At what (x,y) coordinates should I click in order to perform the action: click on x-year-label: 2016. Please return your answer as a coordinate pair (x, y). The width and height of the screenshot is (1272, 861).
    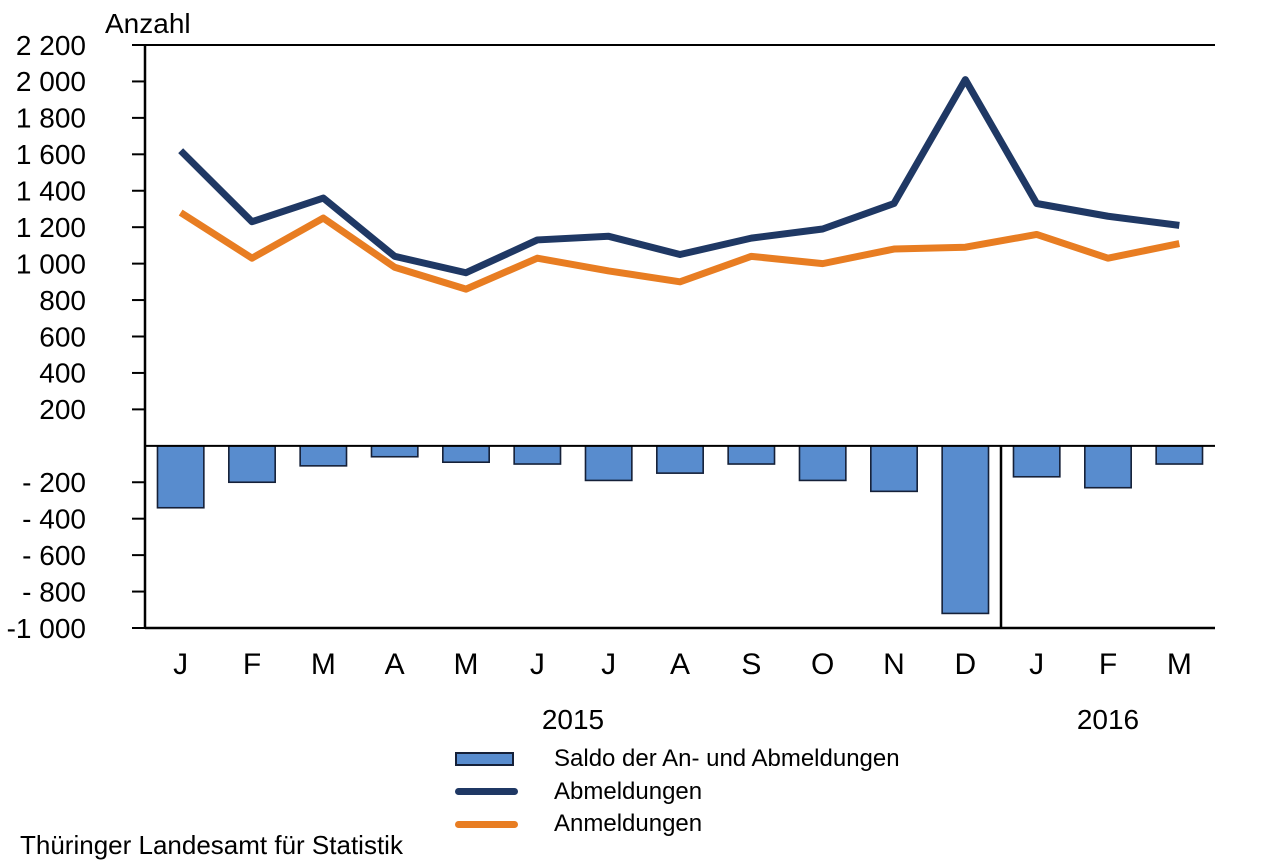
    Looking at the image, I should click on (1108, 719).